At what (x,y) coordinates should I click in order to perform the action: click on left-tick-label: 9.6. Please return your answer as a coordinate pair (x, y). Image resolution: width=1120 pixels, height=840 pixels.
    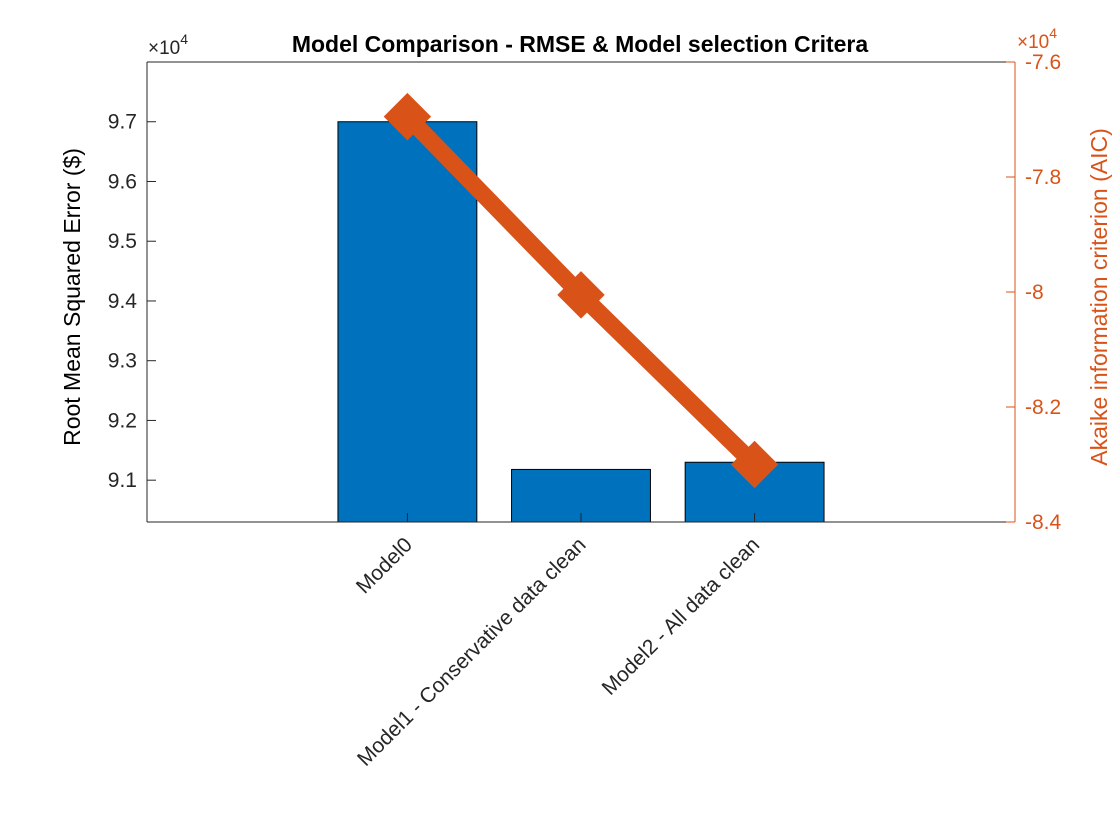
    Looking at the image, I should click on (122, 181).